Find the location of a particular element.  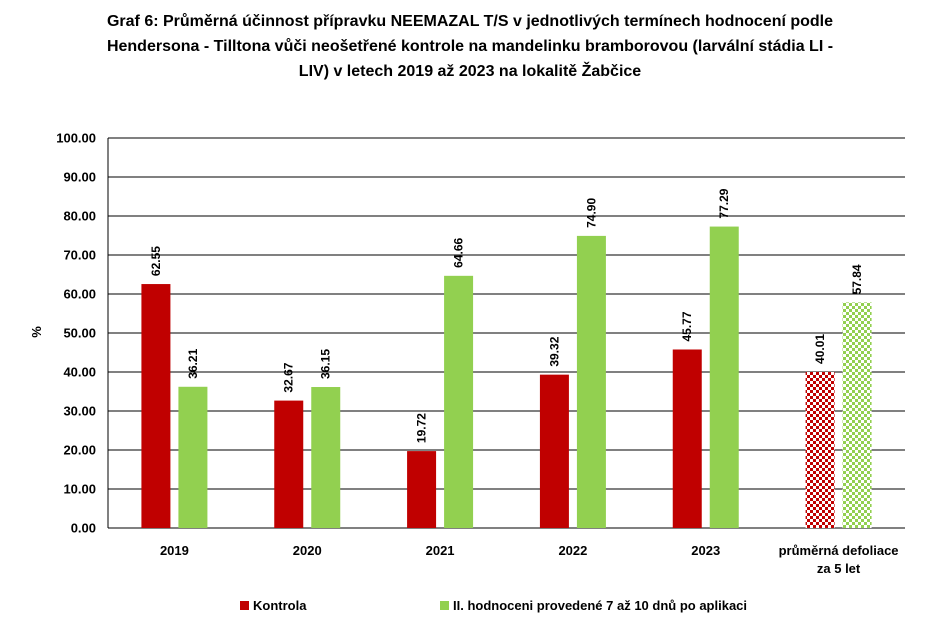

x-tick-label: 2023 is located at coordinates (705, 550).